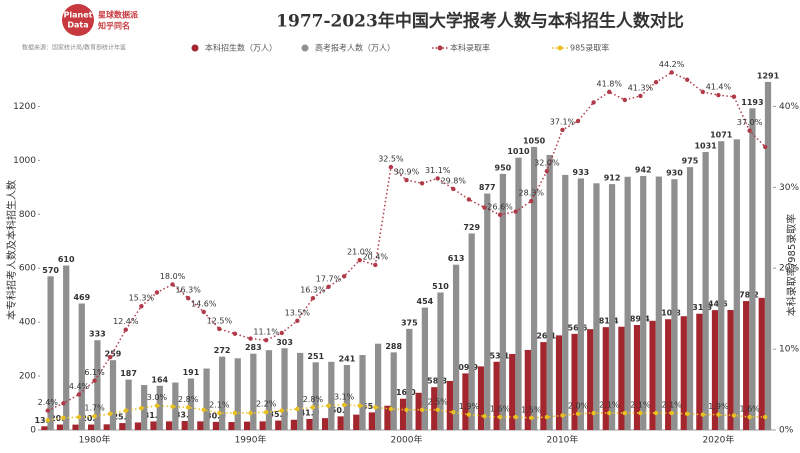 This screenshot has width=800, height=453. Describe the element at coordinates (721, 135) in the screenshot. I see `bar-value-label: 1071` at that location.